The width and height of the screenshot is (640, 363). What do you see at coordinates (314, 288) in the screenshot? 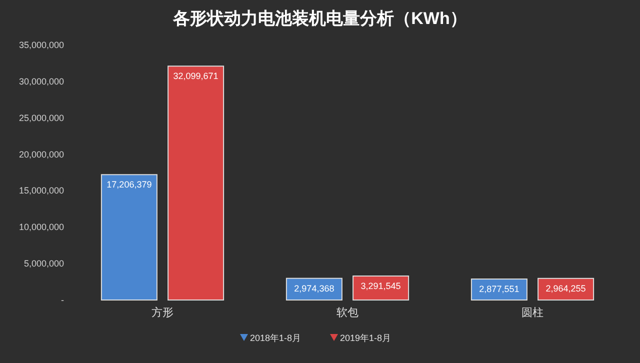
I see `data-label: 2,974,368` at bounding box center [314, 288].